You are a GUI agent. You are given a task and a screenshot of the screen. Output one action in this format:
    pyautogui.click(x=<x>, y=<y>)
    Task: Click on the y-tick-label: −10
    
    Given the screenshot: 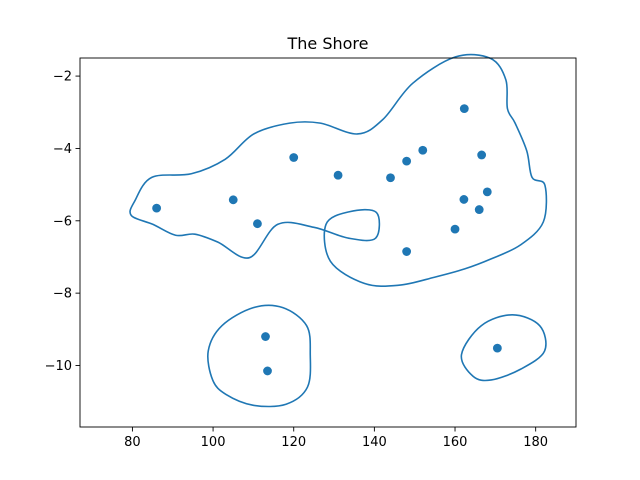 What is the action you would take?
    pyautogui.click(x=58, y=366)
    